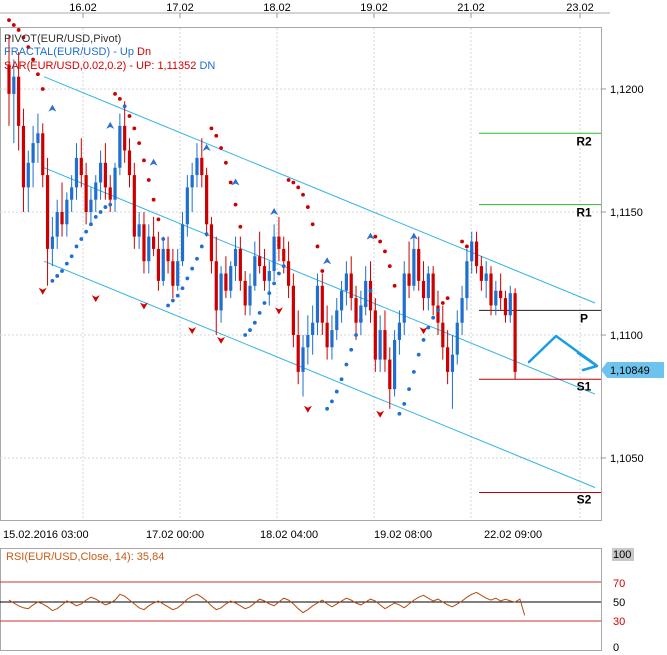 The width and height of the screenshot is (667, 655). I want to click on fractal-name: FRACTAL(EUR/USD), so click(57, 52).